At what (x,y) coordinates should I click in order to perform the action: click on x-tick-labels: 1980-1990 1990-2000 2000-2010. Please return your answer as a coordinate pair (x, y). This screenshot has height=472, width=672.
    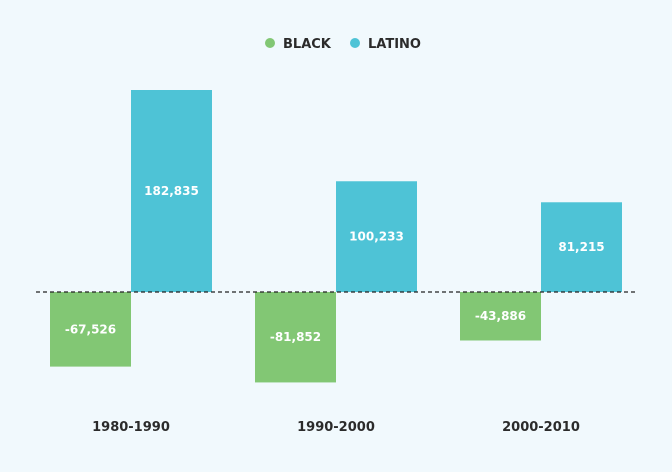
    Looking at the image, I should click on (336, 427).